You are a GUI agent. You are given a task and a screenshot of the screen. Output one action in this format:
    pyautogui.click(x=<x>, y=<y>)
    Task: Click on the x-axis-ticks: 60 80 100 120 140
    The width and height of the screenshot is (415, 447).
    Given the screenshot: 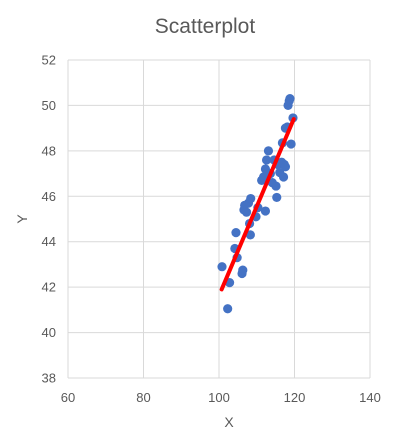 What is the action you would take?
    pyautogui.click(x=221, y=397)
    